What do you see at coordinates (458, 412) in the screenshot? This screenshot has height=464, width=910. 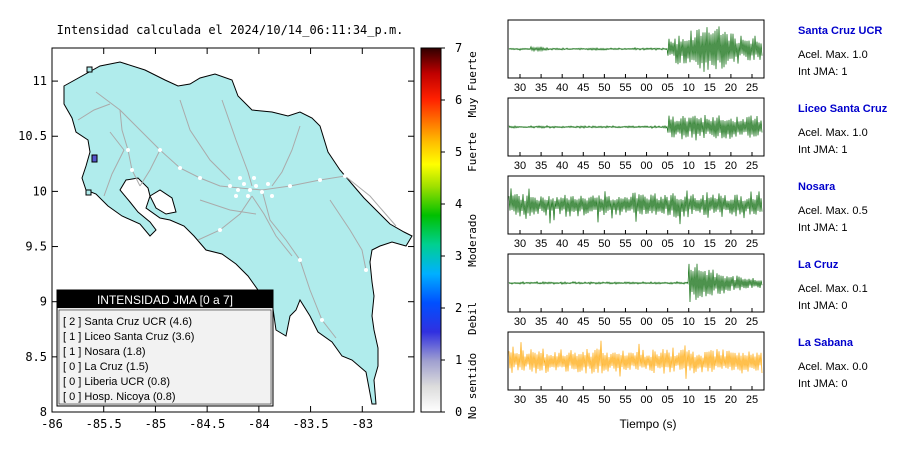 I see `colorbar-tick-label: 0` at bounding box center [458, 412].